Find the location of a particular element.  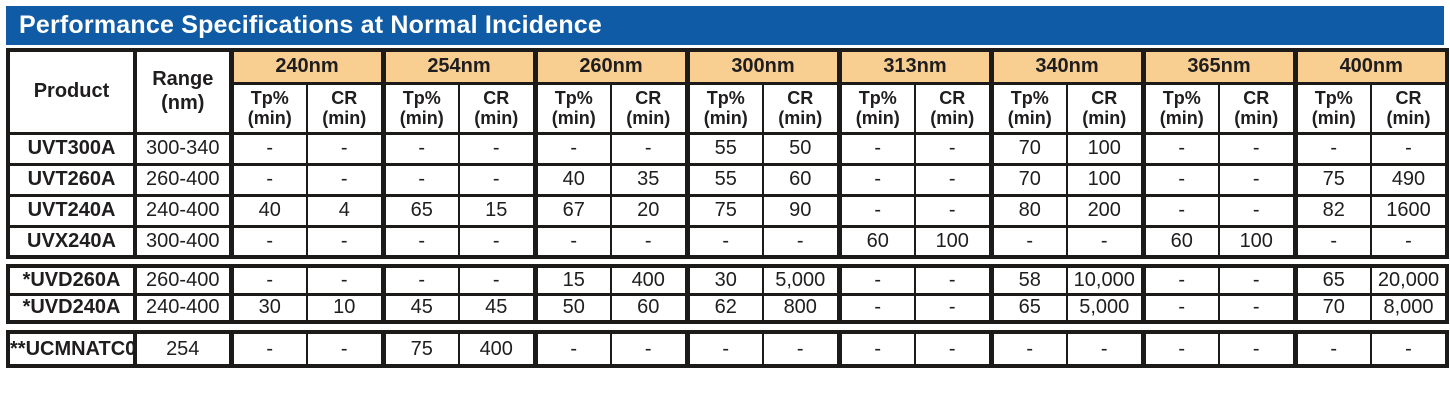

value-cell: 10,000 is located at coordinates (1105, 280).